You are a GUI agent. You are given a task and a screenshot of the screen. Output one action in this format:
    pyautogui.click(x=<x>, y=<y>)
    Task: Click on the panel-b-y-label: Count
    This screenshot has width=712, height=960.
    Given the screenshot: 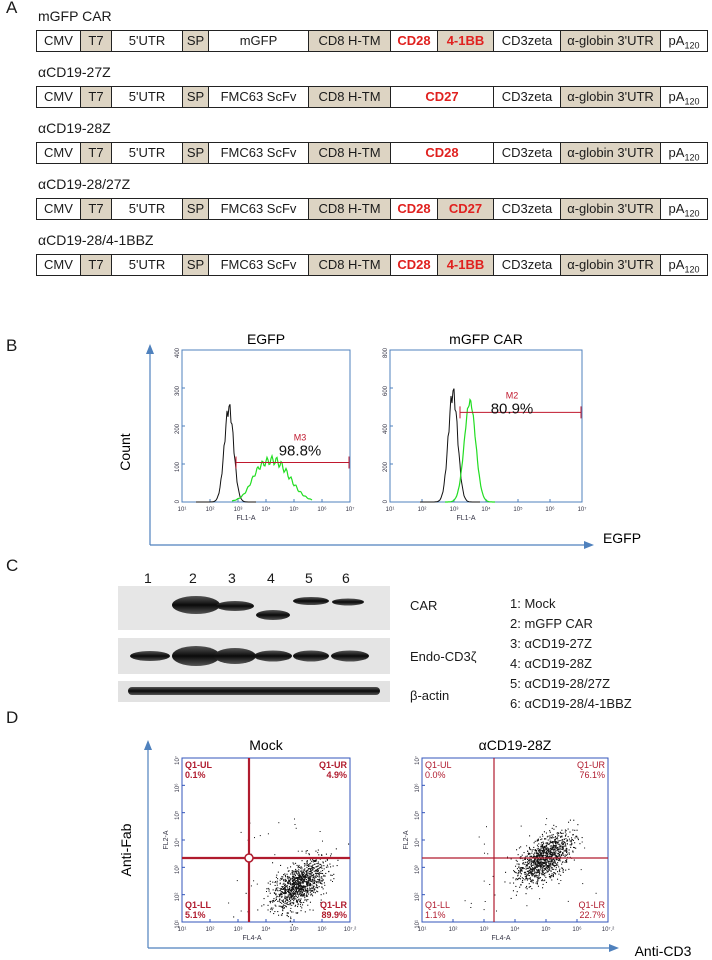 What is the action you would take?
    pyautogui.click(x=125, y=451)
    